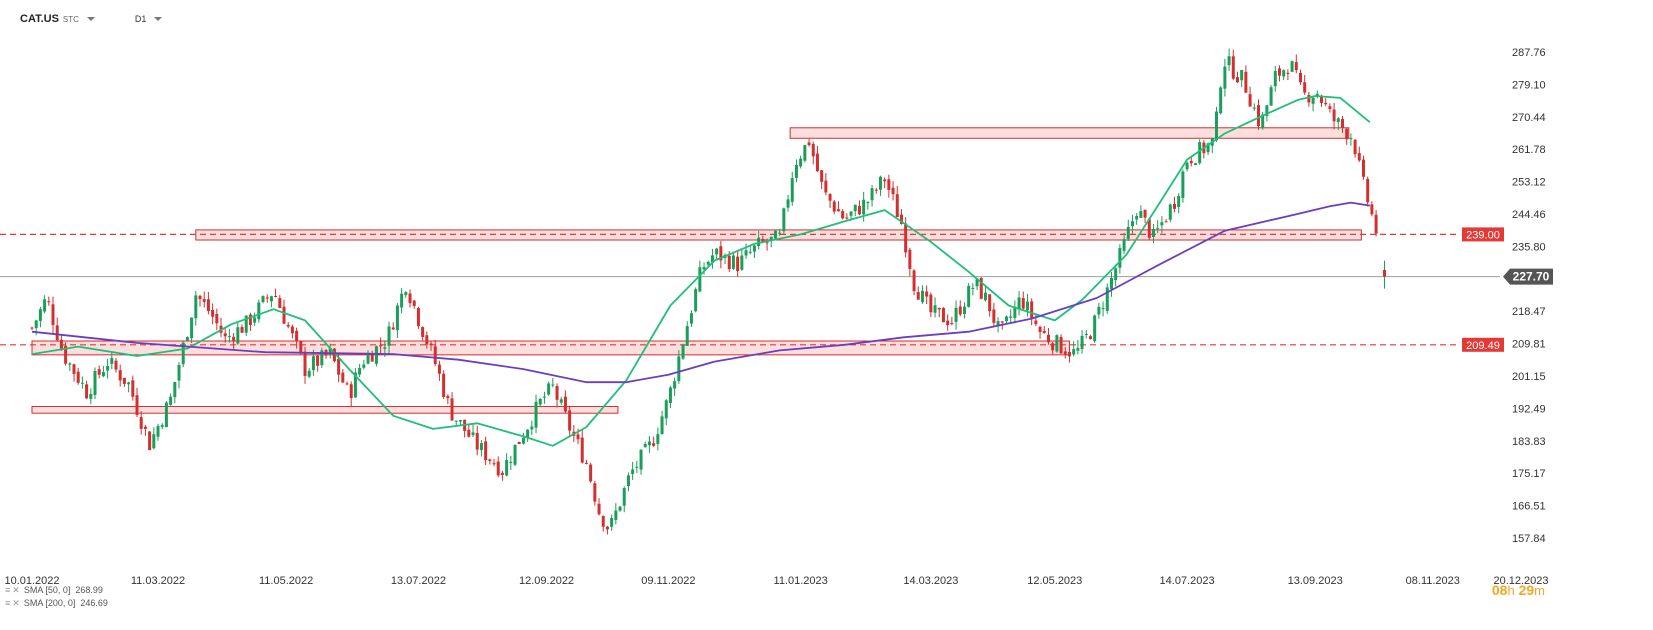  I want to click on symbol-dropdown-chevron-down-icon, so click(90, 19).